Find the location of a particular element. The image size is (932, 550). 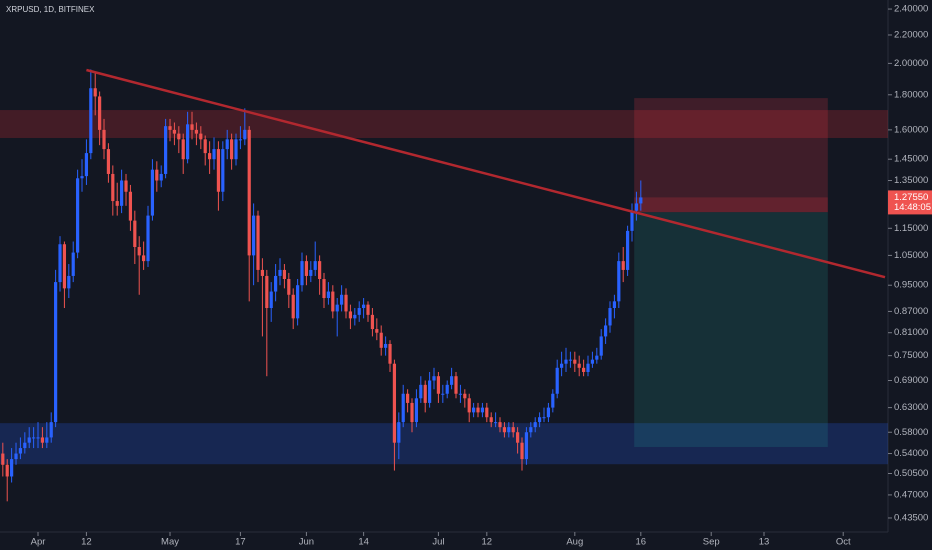

x-tick-label: 17 is located at coordinates (240, 542).